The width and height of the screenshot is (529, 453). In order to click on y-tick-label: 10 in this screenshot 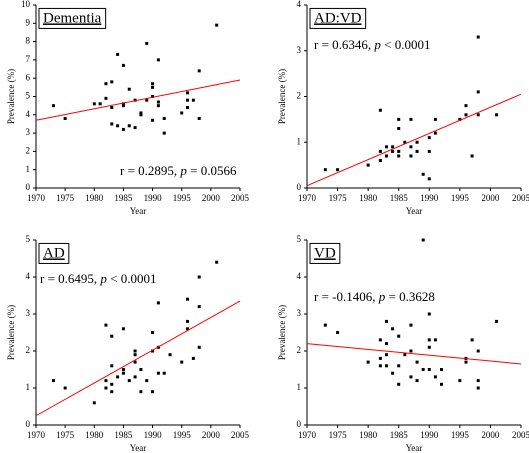, I will do `click(26, 4)`.